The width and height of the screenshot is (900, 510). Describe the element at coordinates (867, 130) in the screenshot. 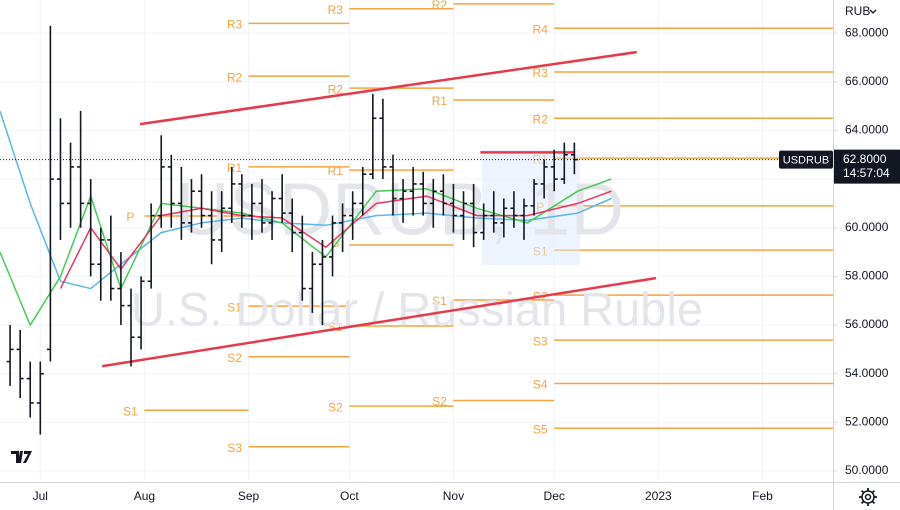

I see `y-tick-label: 64.0000` at that location.